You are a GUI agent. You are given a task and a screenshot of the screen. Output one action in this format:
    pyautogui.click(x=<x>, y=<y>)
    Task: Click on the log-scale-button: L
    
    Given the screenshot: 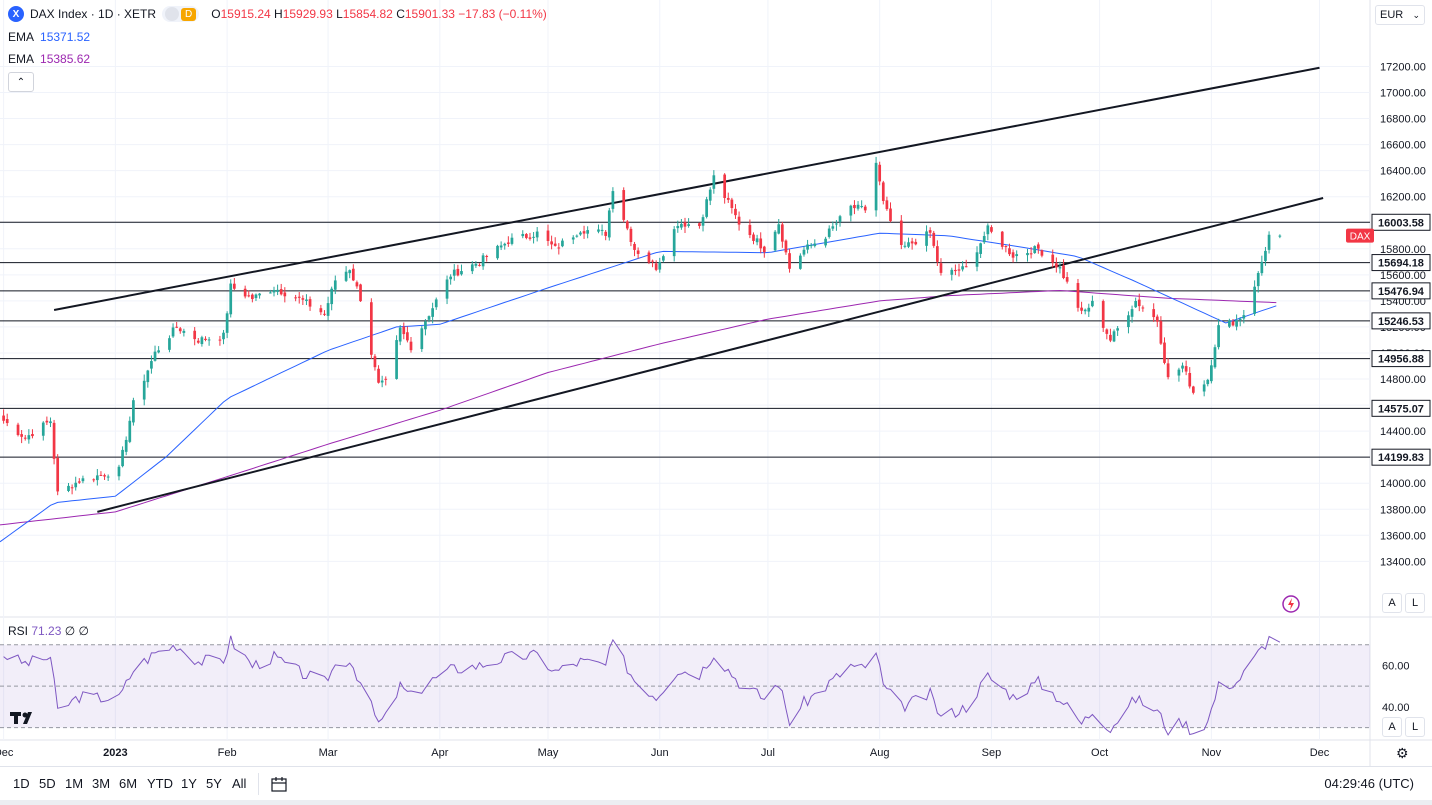 What is the action you would take?
    pyautogui.click(x=1415, y=603)
    